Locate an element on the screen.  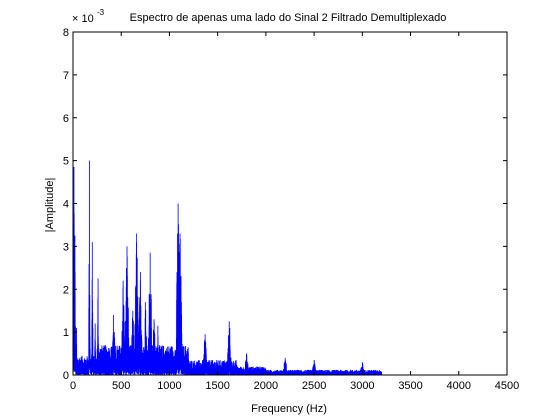
y-tick-label: 2 is located at coordinates (66, 290).